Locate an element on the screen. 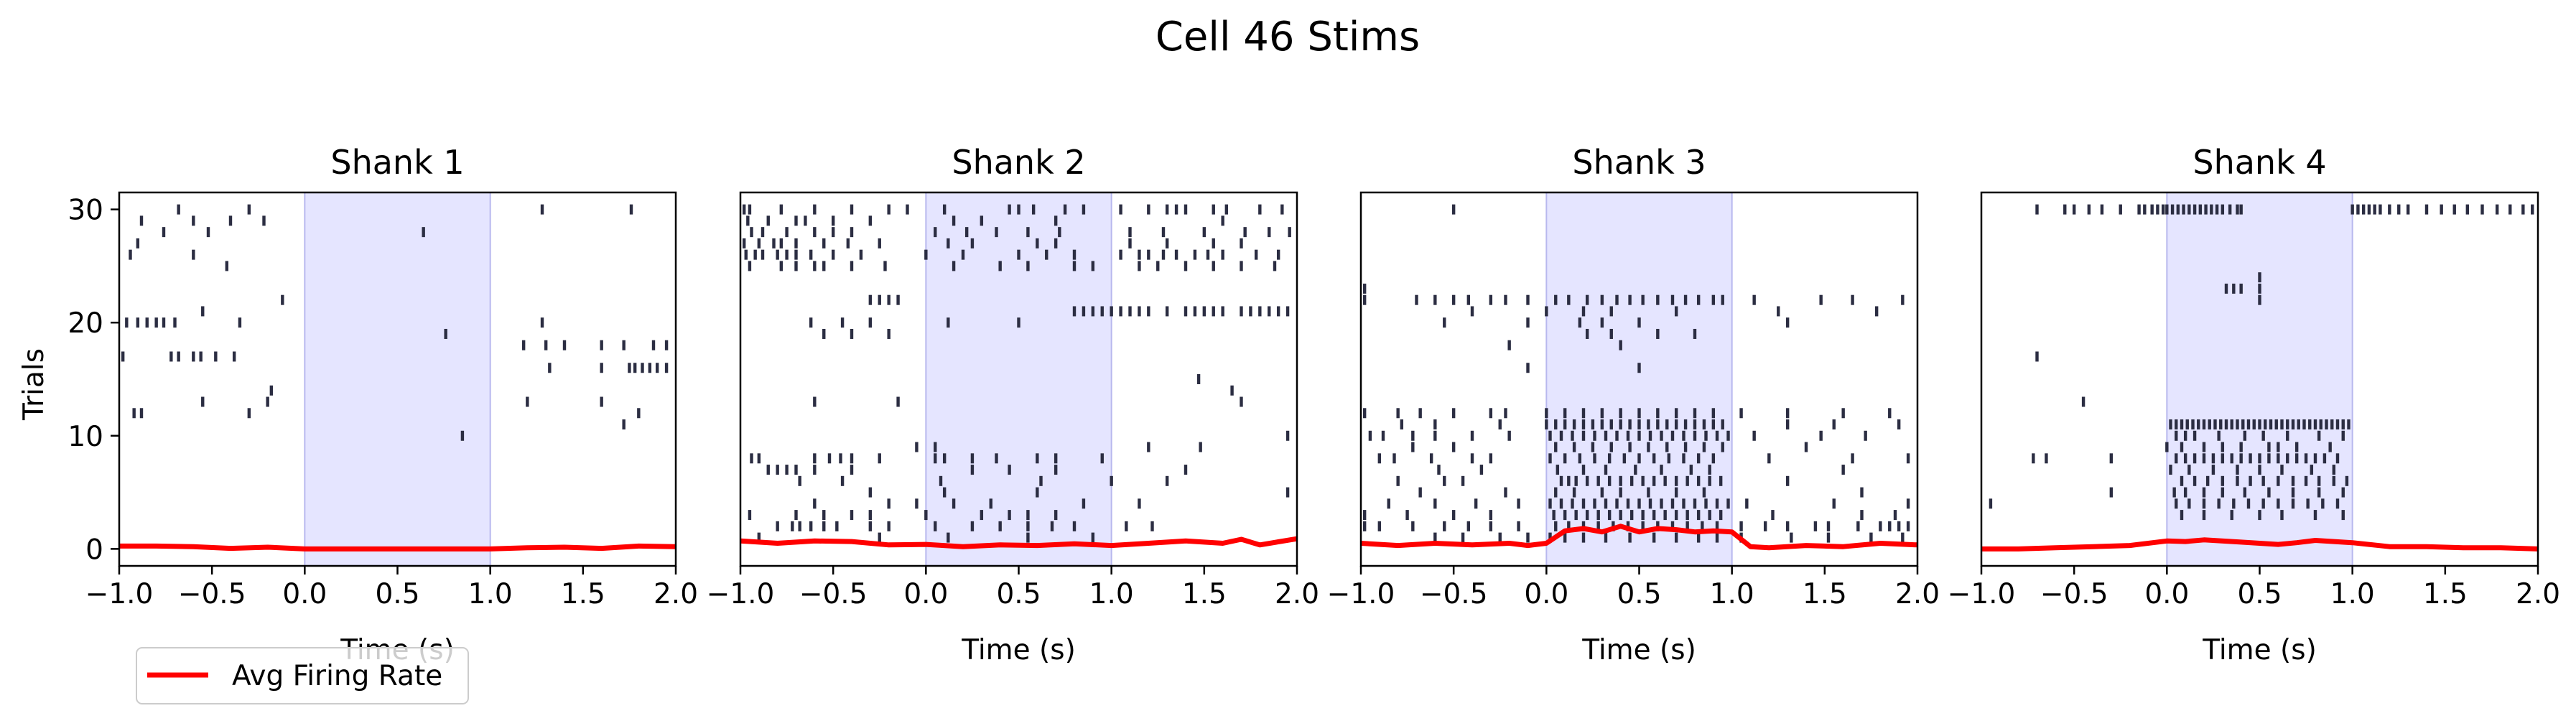  stim-window is located at coordinates (398, 379).